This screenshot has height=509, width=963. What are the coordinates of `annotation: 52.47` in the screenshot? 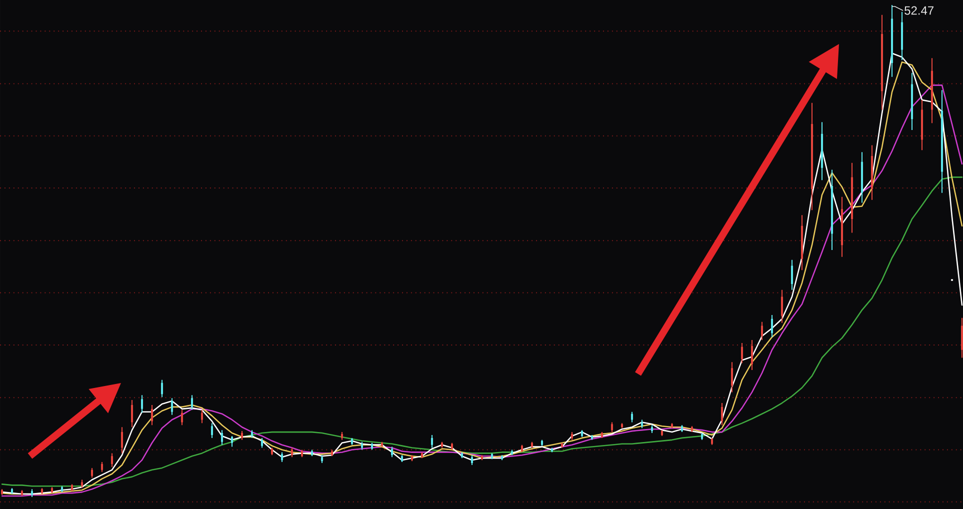 It's located at (919, 10).